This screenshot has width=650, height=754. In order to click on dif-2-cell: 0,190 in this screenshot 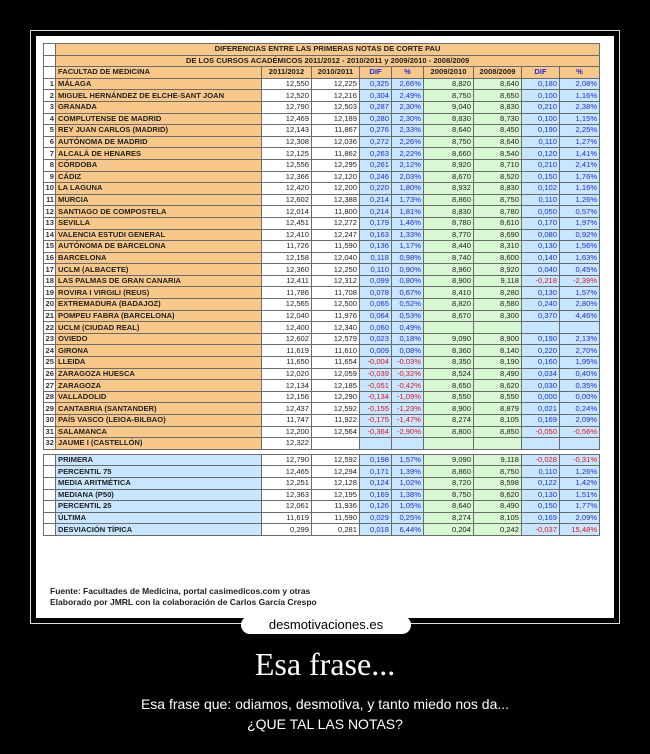, I will do `click(540, 130)`.